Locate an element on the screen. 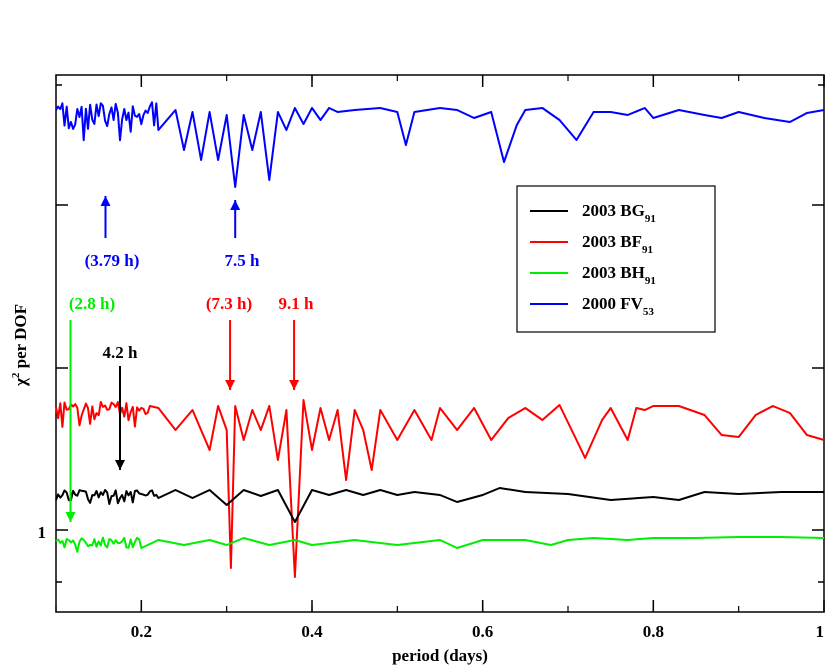 Image resolution: width=830 pixels, height=666 pixels. annotation-label-9.1h: 9.1 h is located at coordinates (297, 303).